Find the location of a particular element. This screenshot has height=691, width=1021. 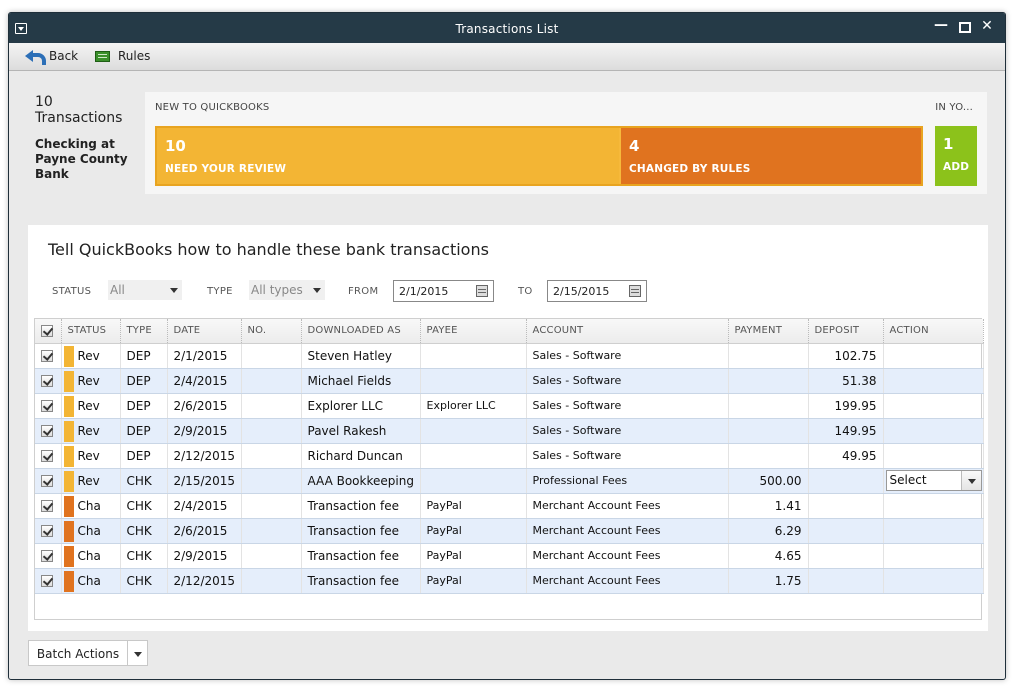

add-tile: 1 ADD is located at coordinates (956, 156).